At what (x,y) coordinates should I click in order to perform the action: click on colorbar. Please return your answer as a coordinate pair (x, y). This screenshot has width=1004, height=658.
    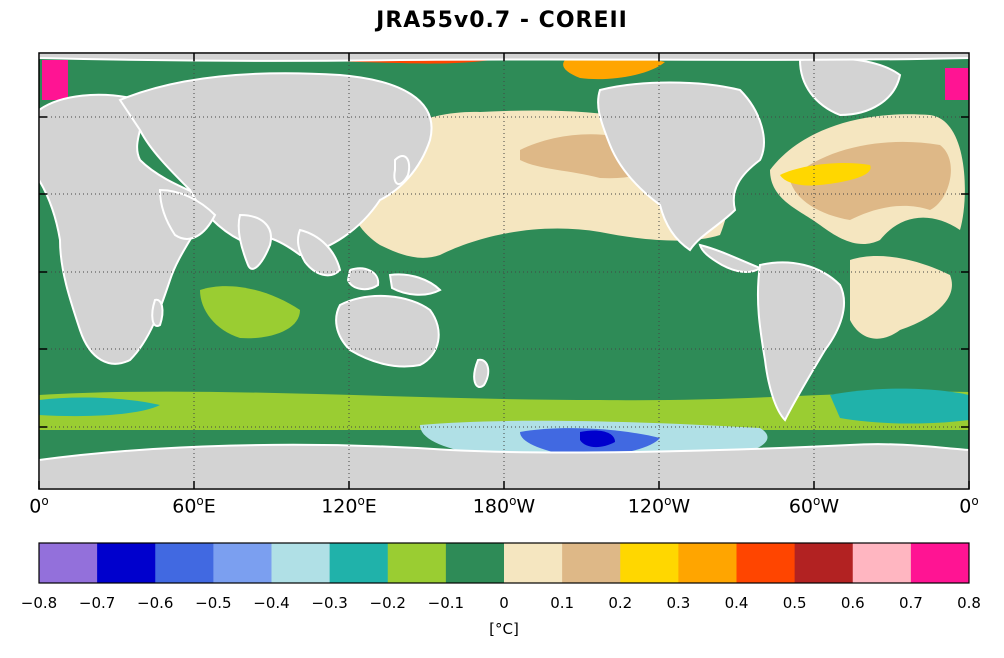
    Looking at the image, I should click on (504, 563).